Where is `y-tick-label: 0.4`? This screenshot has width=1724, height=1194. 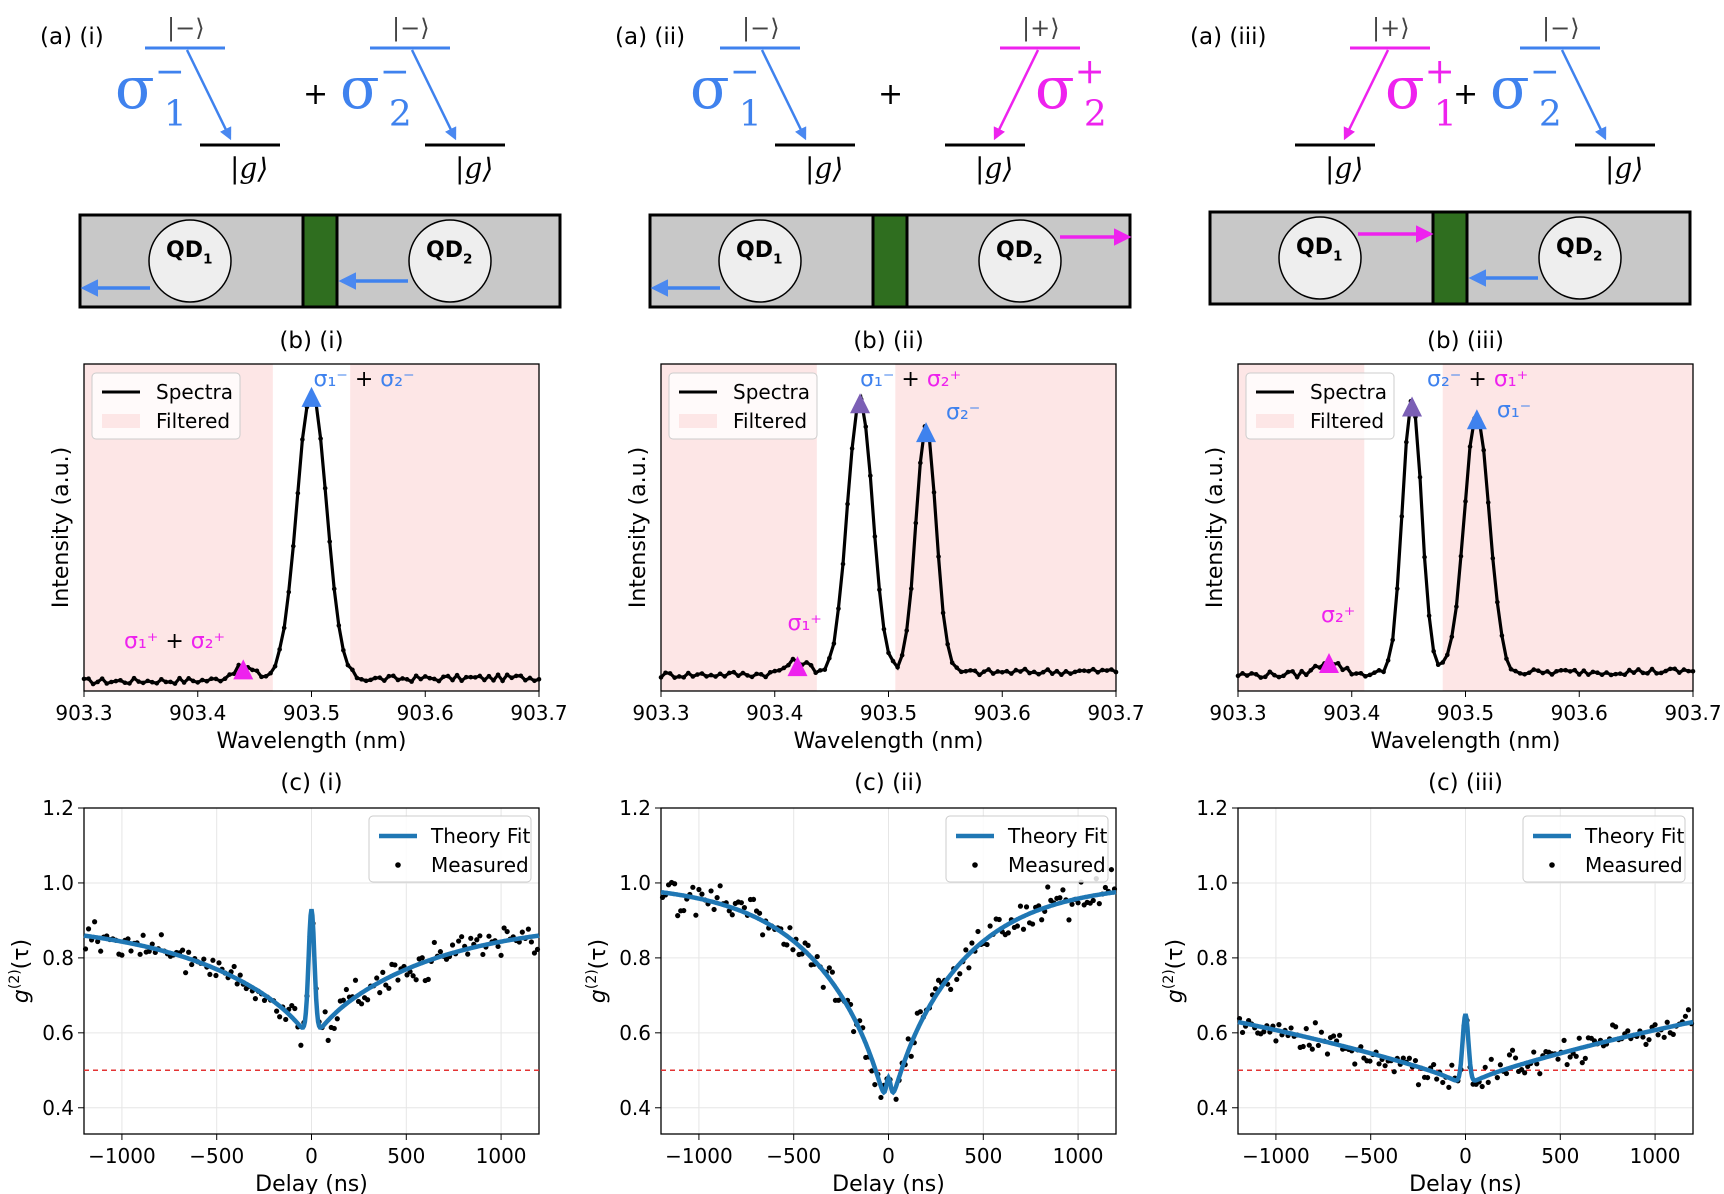
y-tick-label: 0.4 is located at coordinates (58, 1108).